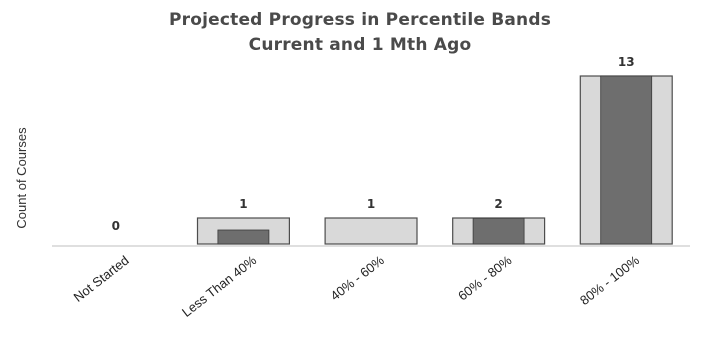  Describe the element at coordinates (116, 226) in the screenshot. I see `value-label-0: 0` at that location.